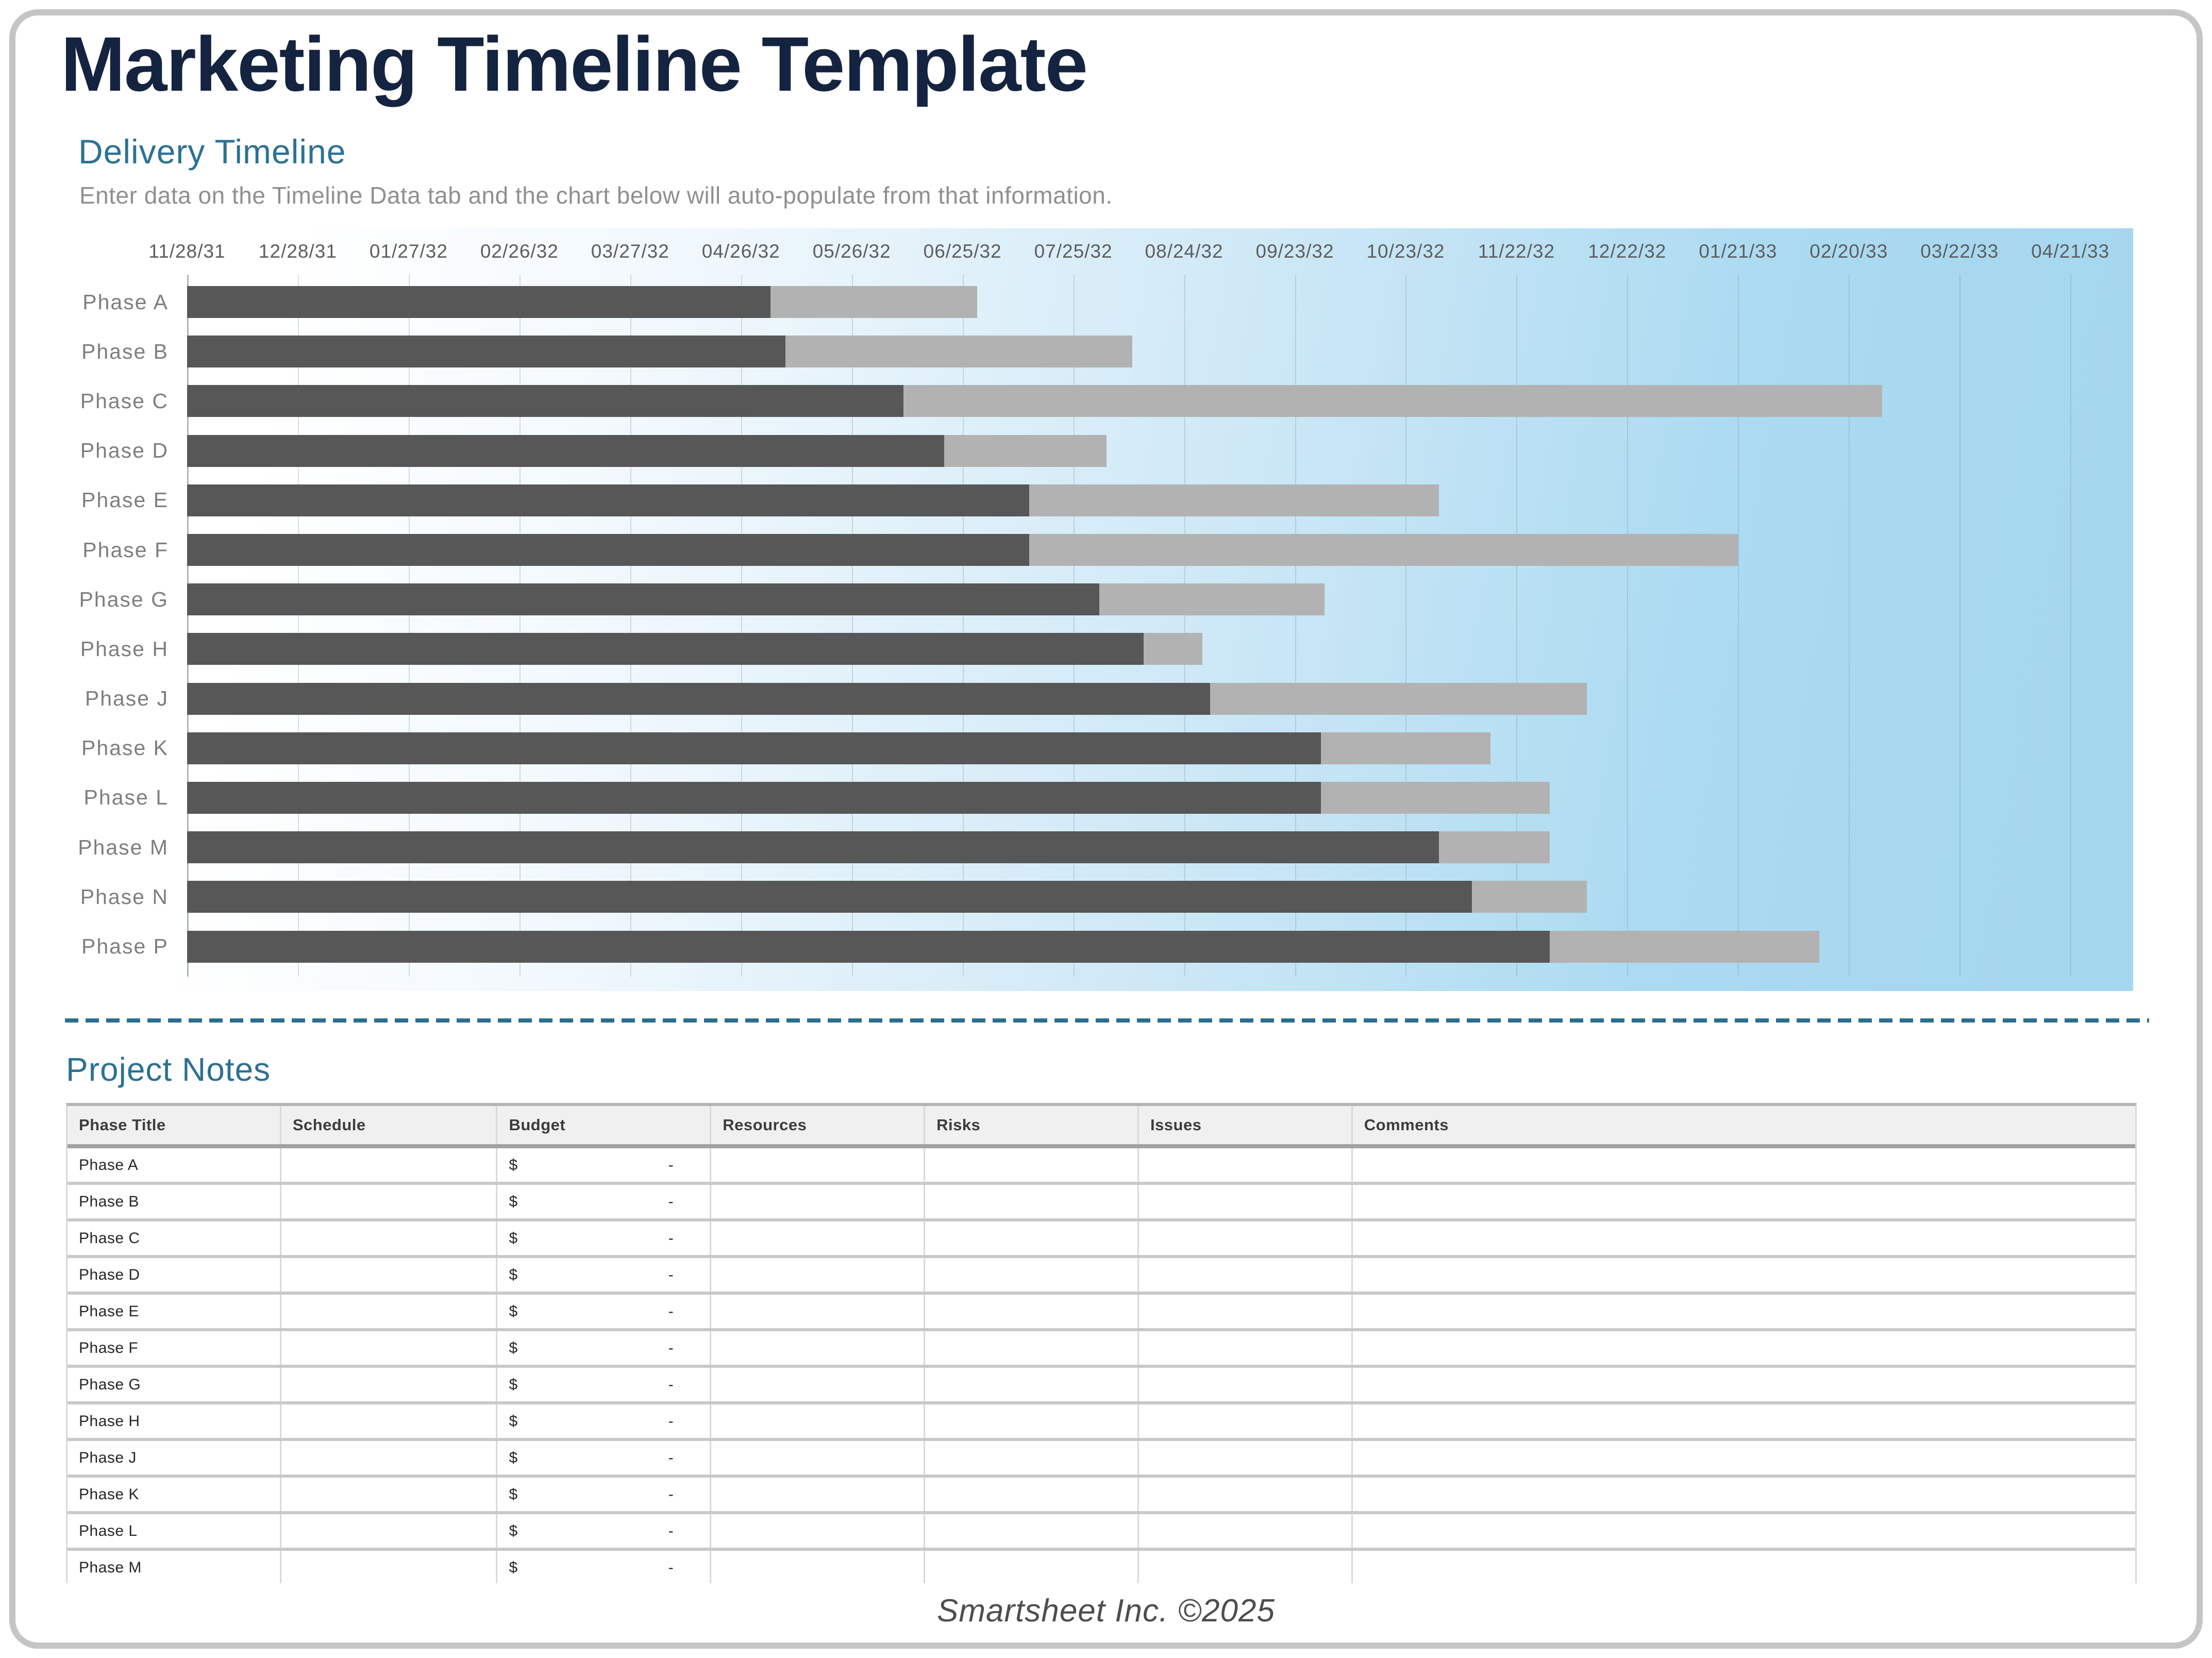  I want to click on chart-row: Phase E, so click(1107, 501).